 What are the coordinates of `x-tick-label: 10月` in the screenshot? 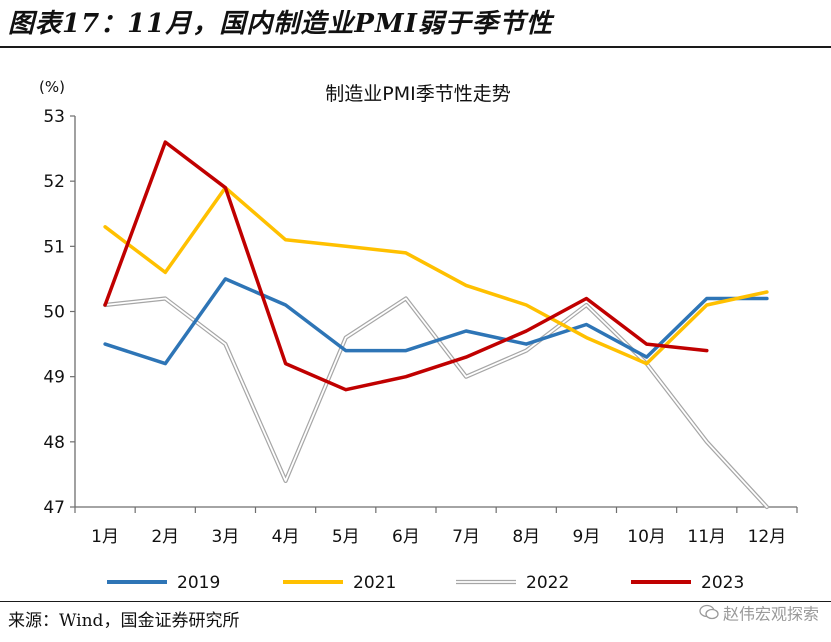 It's located at (646, 537).